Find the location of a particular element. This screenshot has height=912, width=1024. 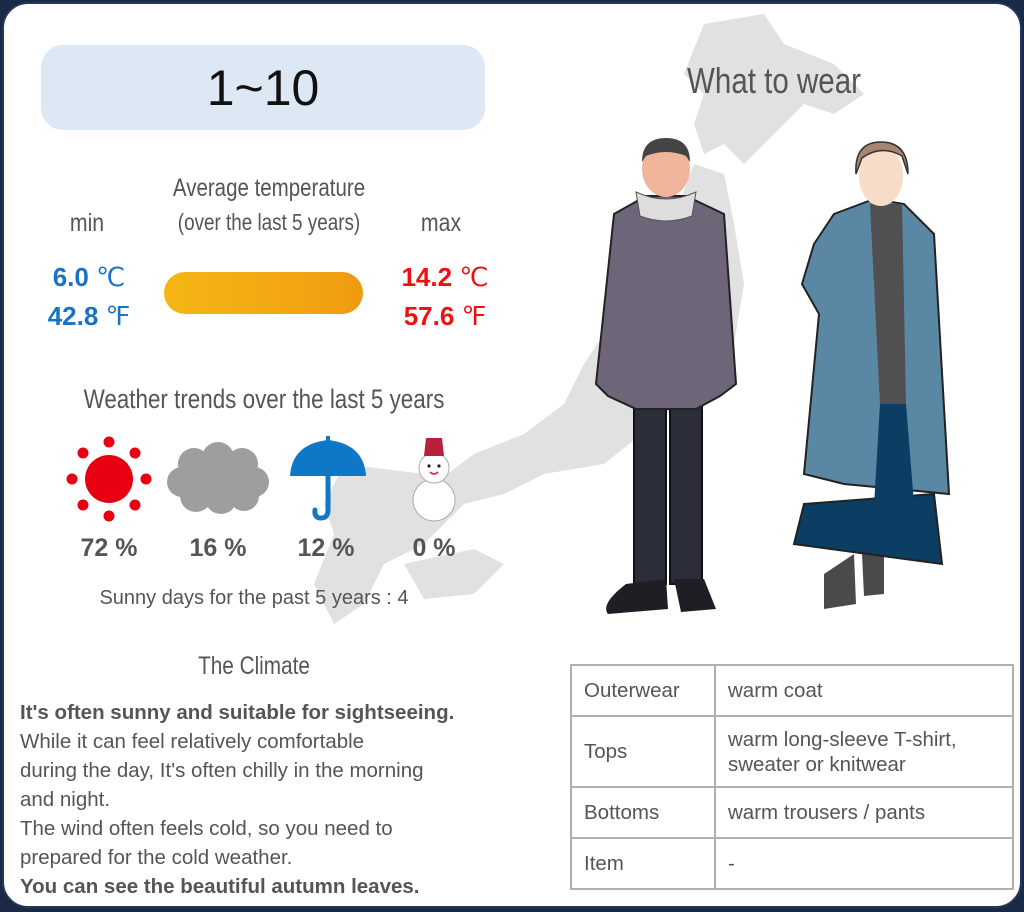

sunny-percent: 72 % is located at coordinates (109, 548).